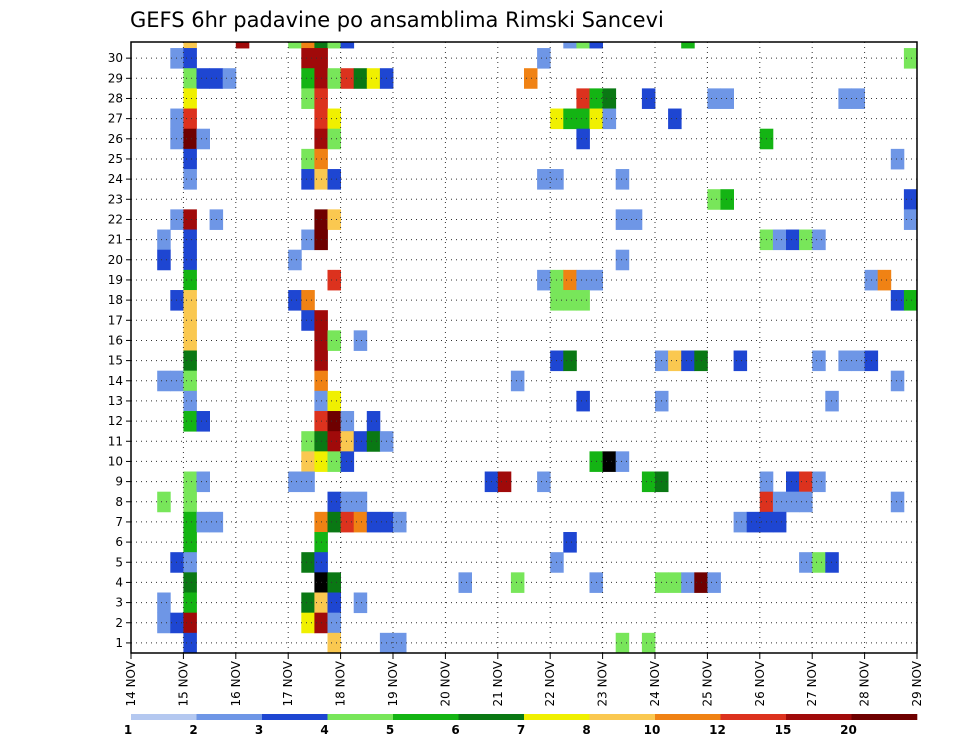 The width and height of the screenshot is (960, 742). What do you see at coordinates (115, 139) in the screenshot?
I see `y-tick-label: 26` at bounding box center [115, 139].